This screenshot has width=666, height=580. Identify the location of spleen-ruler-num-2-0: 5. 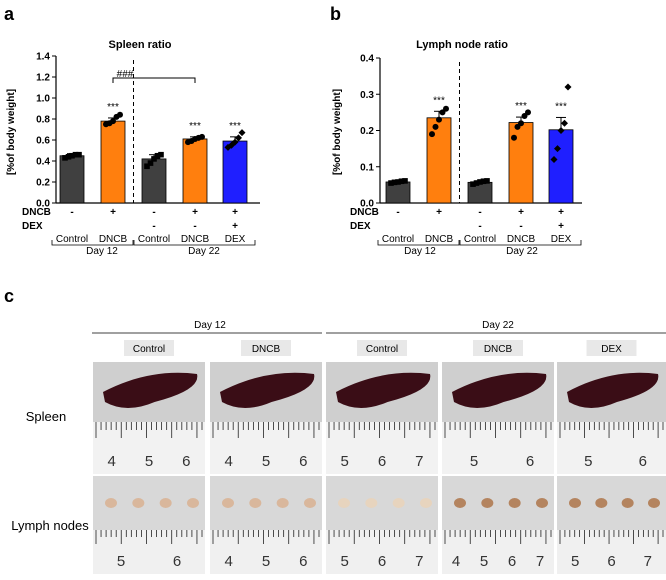
(344, 461).